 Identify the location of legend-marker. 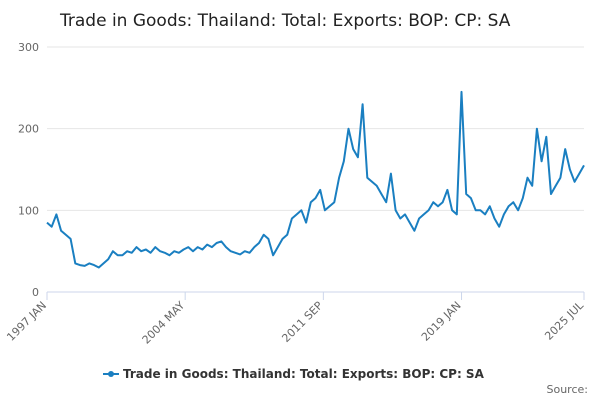
(111, 374).